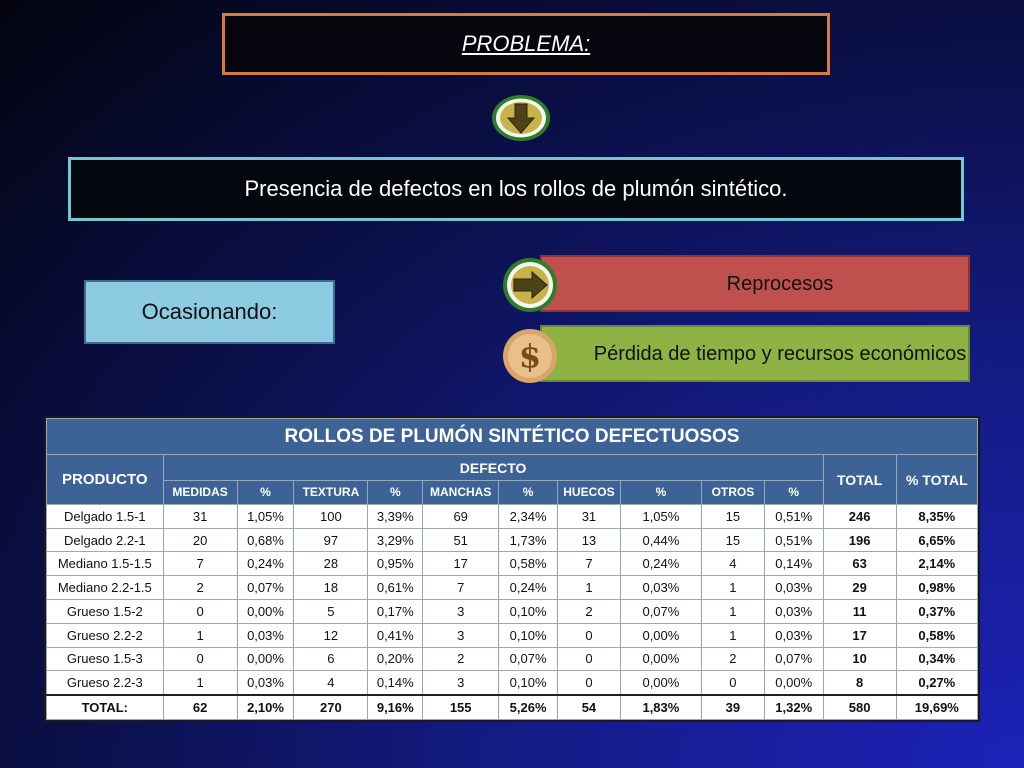 This screenshot has width=1024, height=768. I want to click on value-cell: 28, so click(331, 564).